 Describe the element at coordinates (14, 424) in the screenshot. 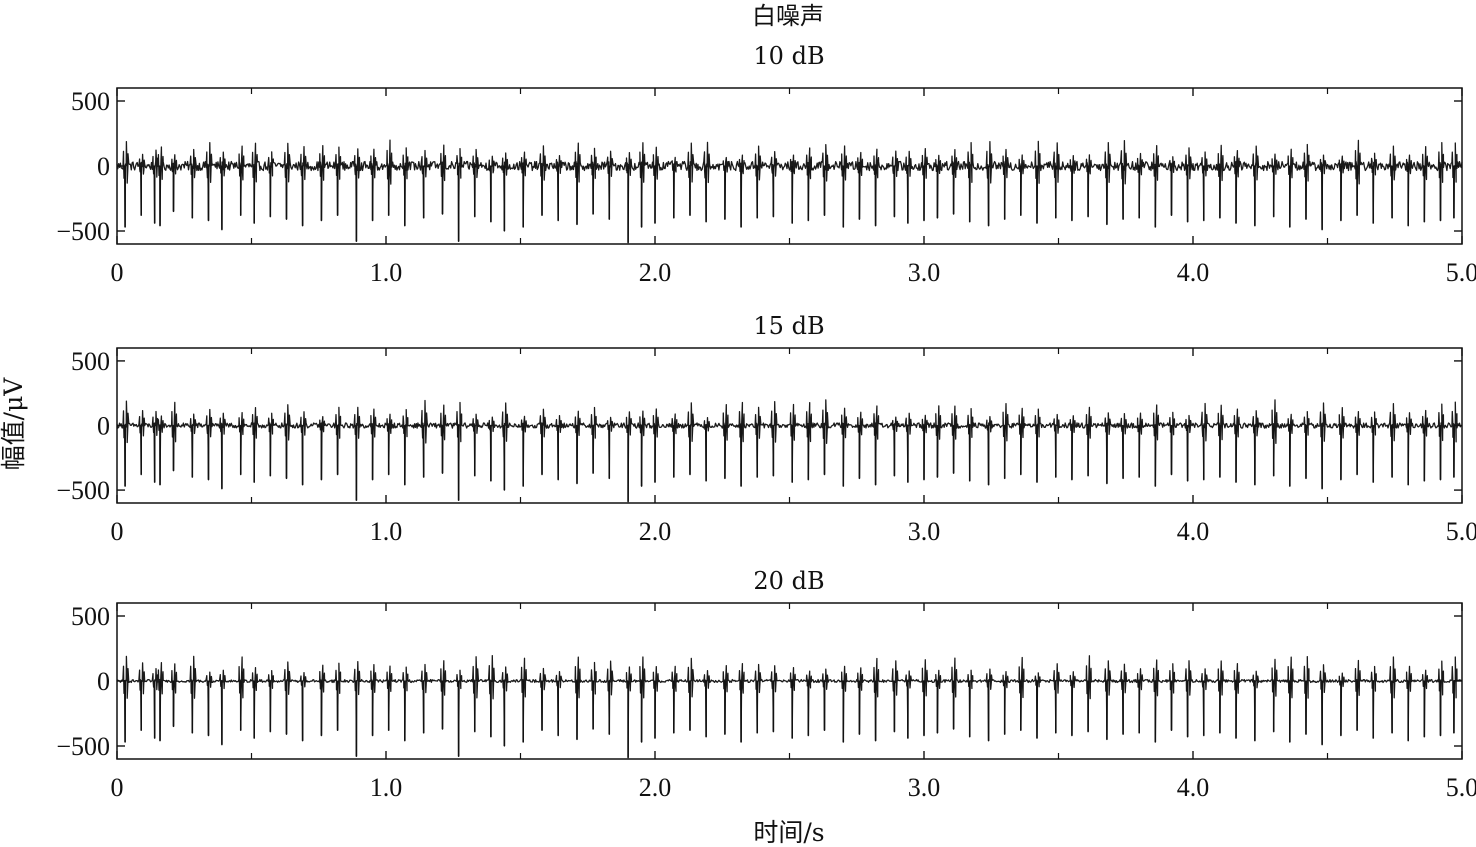

I see `y-axis-label: 幅值/μV` at that location.